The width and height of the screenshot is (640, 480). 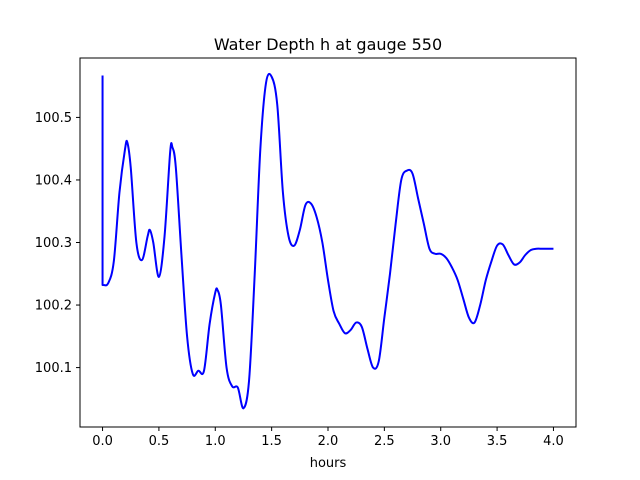 I want to click on x-tick-label: 3.5, so click(x=497, y=441).